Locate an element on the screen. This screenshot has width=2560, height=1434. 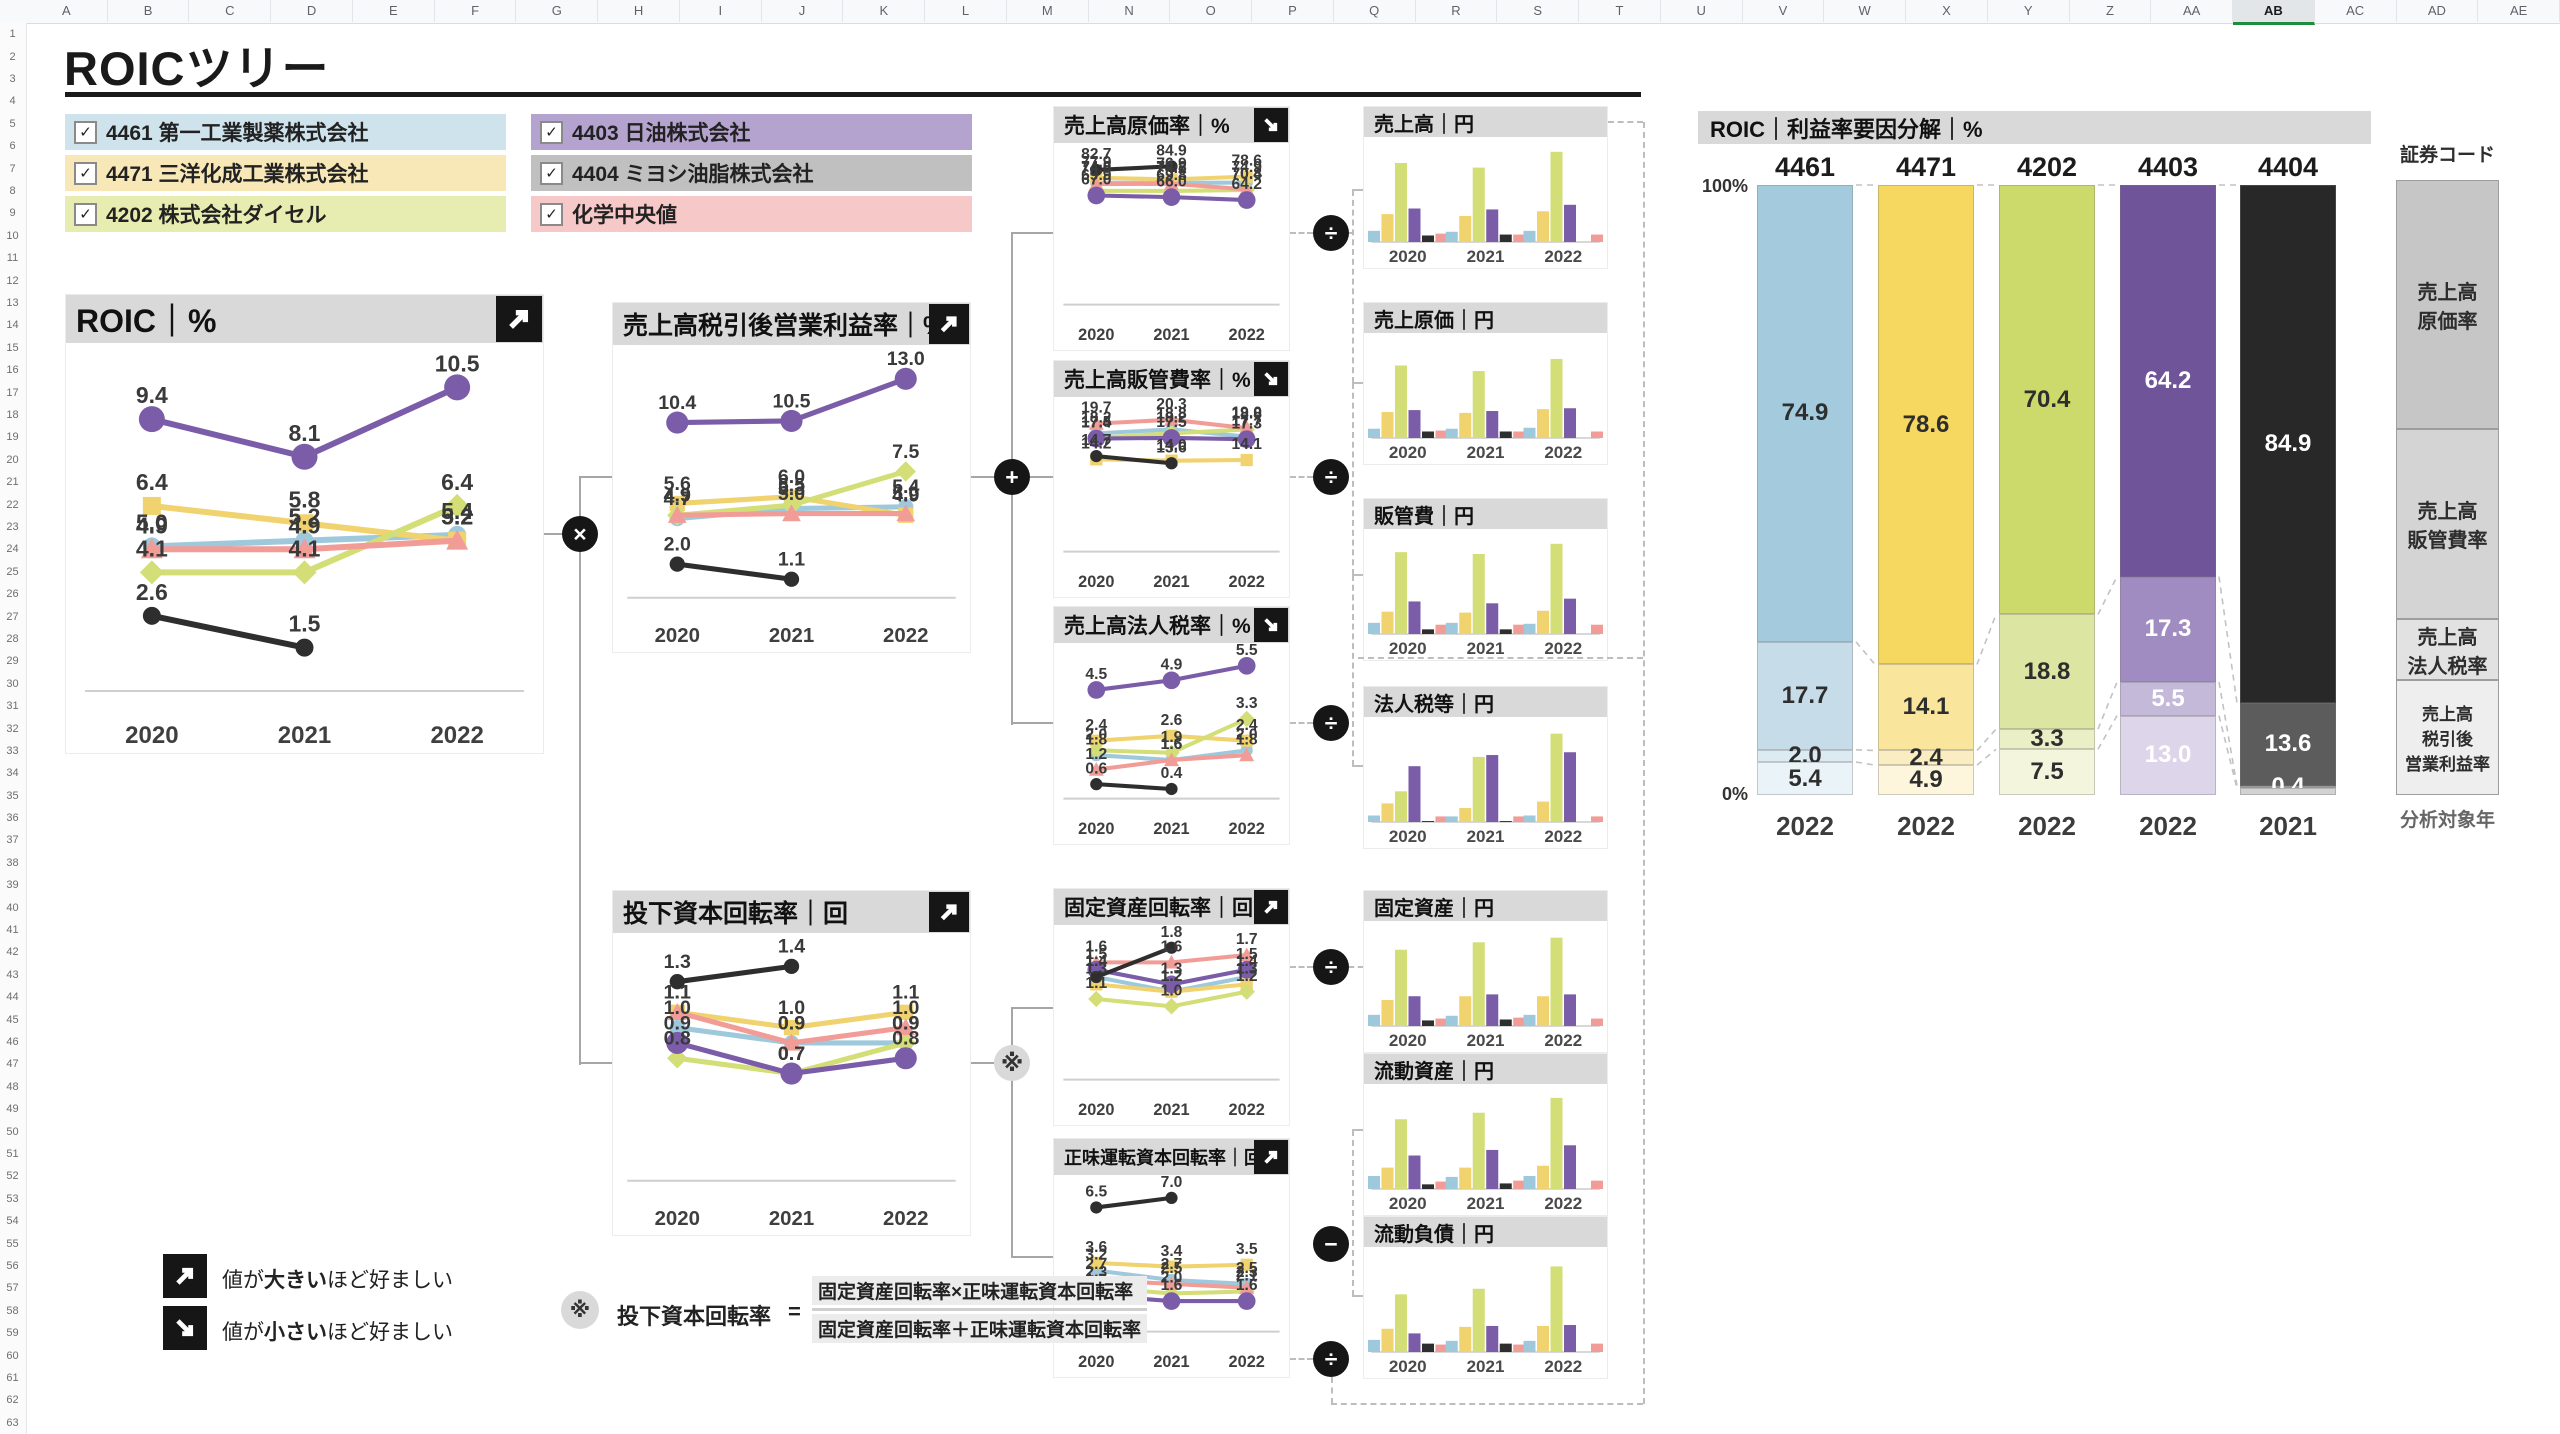
column-header-E: E is located at coordinates (394, 11).